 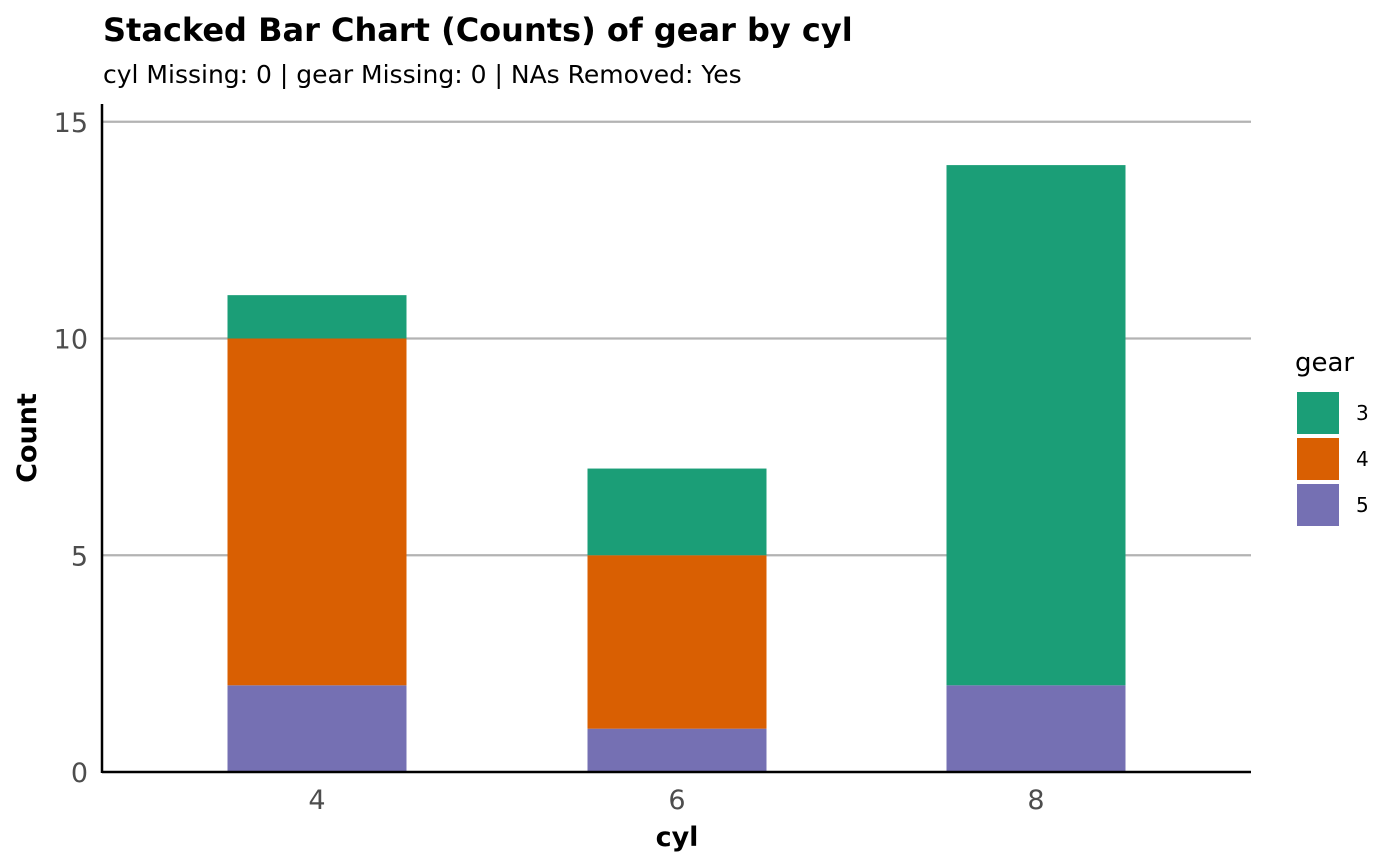 I want to click on x-axis-ticks: 4 6 8, so click(x=676, y=800).